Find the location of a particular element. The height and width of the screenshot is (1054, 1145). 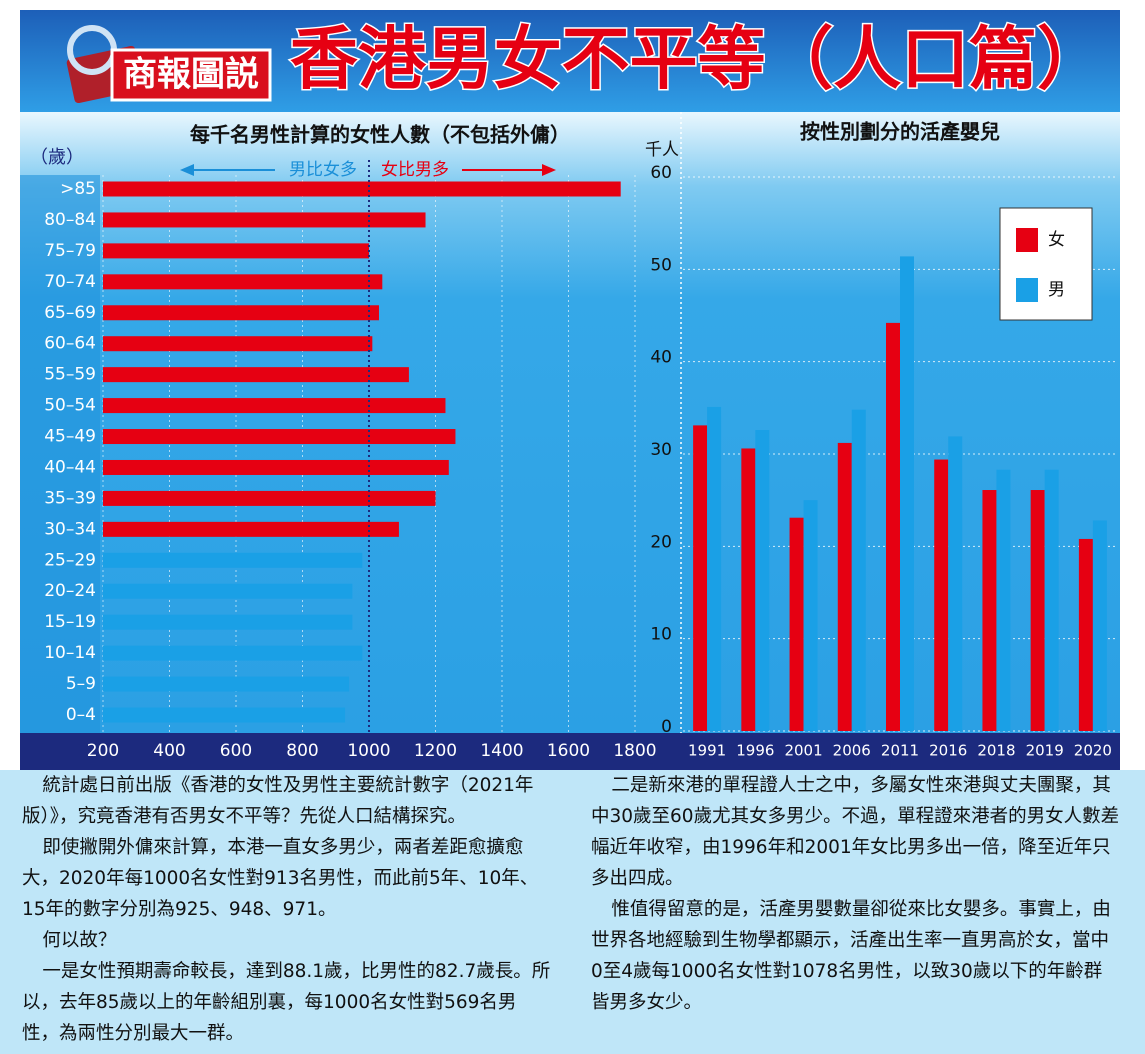

y-tick-label: 50–54 is located at coordinates (70, 406).